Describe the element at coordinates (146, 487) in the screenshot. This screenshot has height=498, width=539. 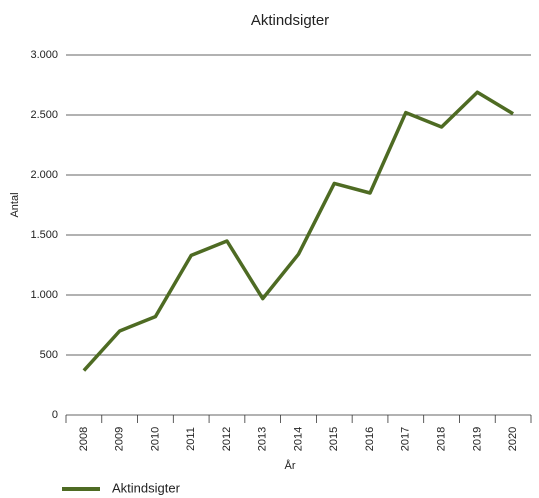
I see `legend-label: Aktindsigter` at that location.